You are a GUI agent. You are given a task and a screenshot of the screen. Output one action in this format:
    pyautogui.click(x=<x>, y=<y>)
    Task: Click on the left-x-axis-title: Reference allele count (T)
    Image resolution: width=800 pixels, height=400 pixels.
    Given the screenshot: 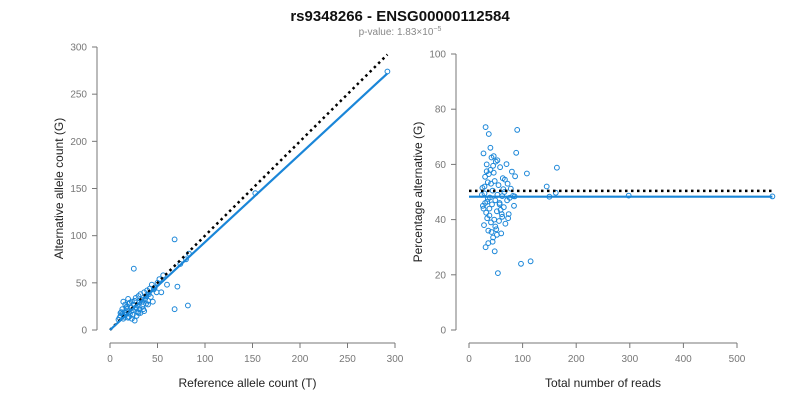 What is the action you would take?
    pyautogui.click(x=247, y=383)
    